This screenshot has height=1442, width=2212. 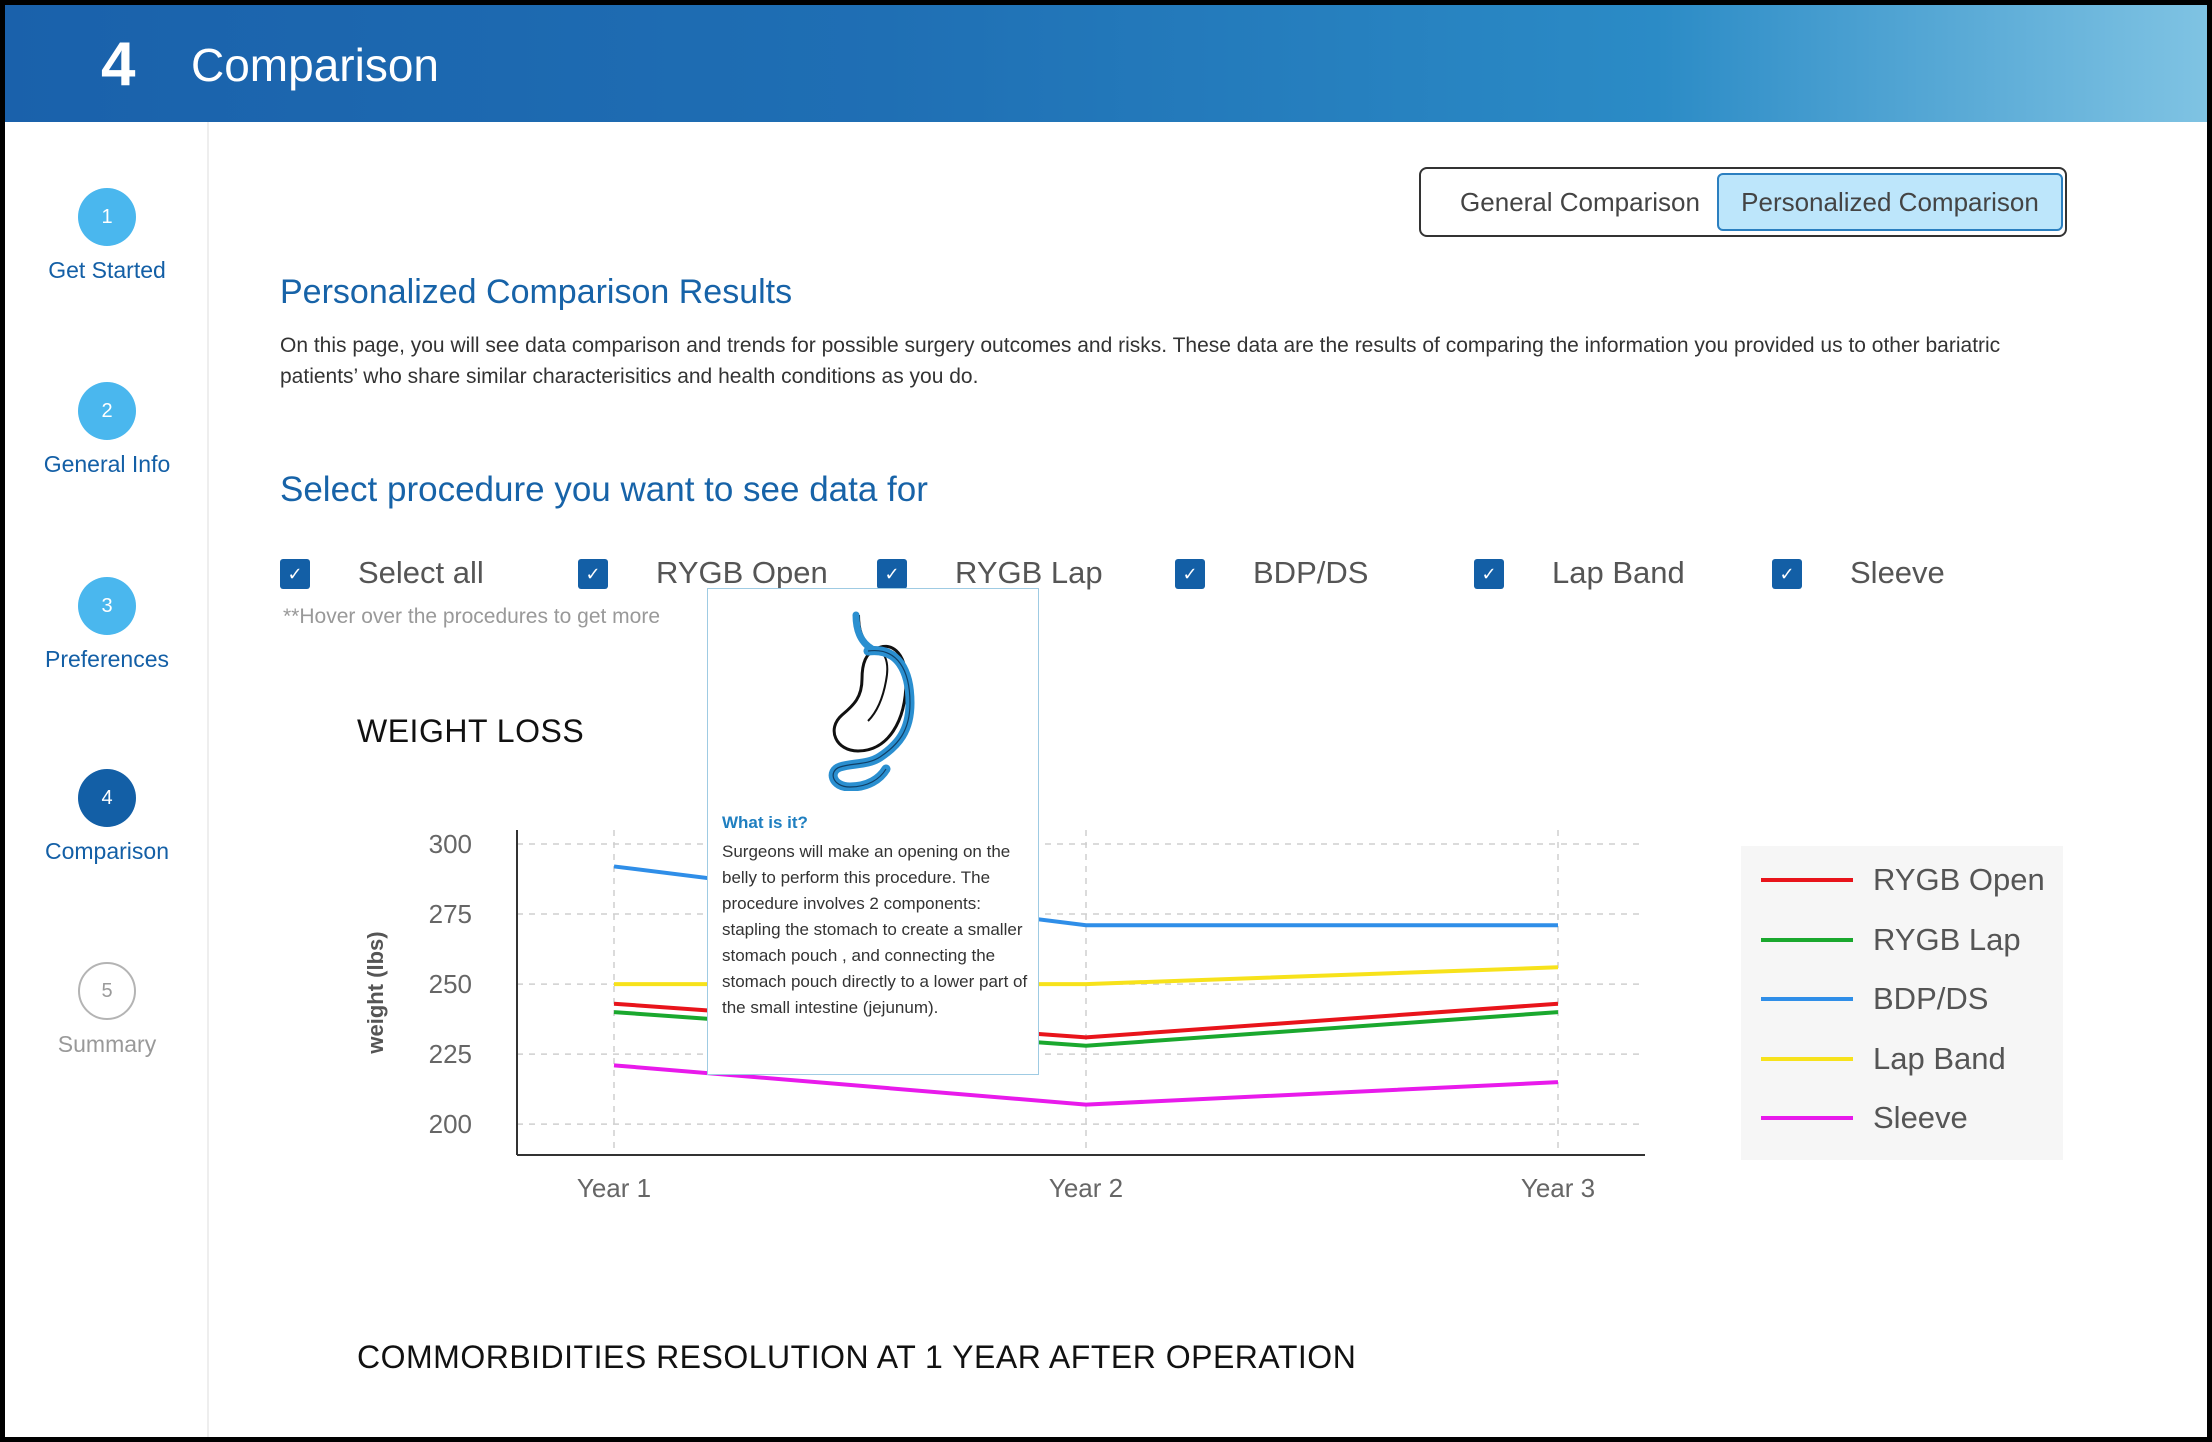 What do you see at coordinates (450, 1054) in the screenshot?
I see `y-tick-label: 225` at bounding box center [450, 1054].